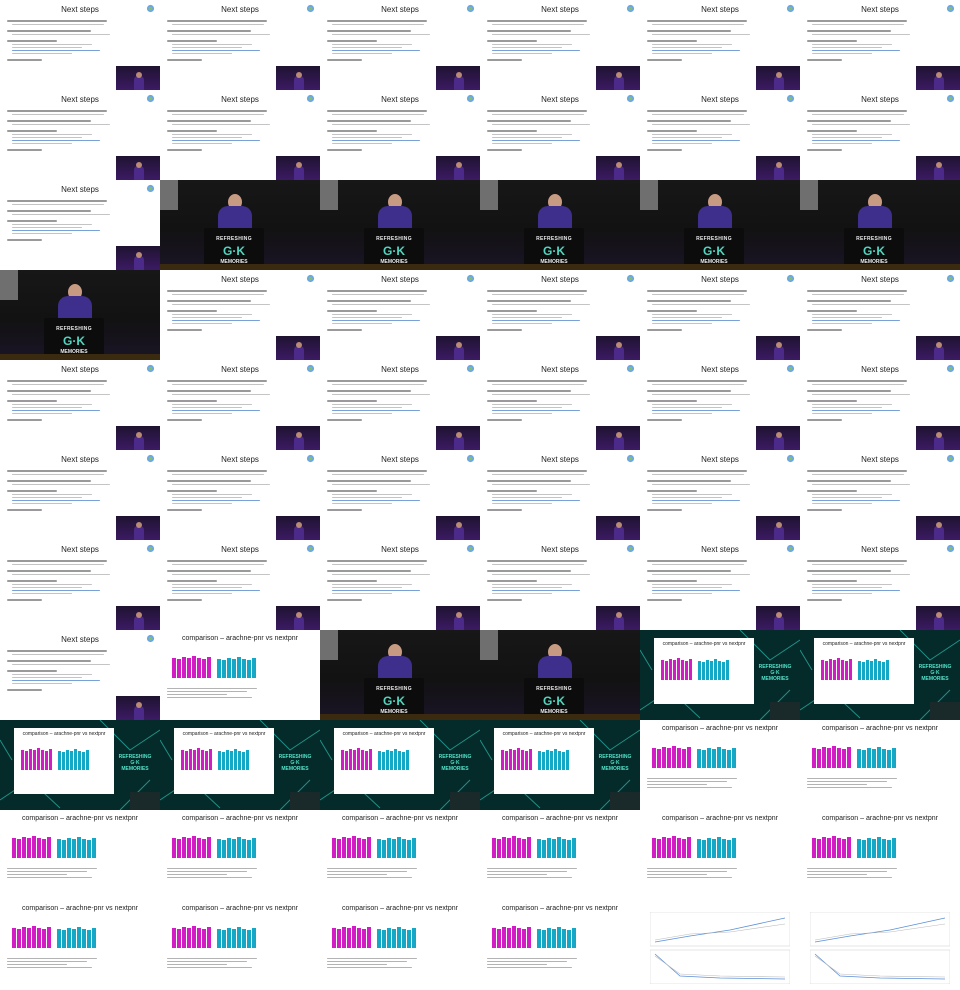  I want to click on podium-text-line3: MEMORIES, so click(234, 262).